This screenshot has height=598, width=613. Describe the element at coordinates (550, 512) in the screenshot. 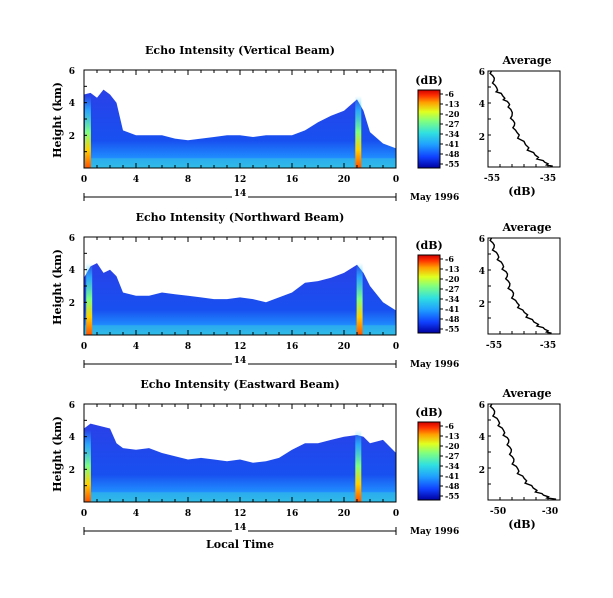

I see `profile-x-tick-label: -30` at that location.